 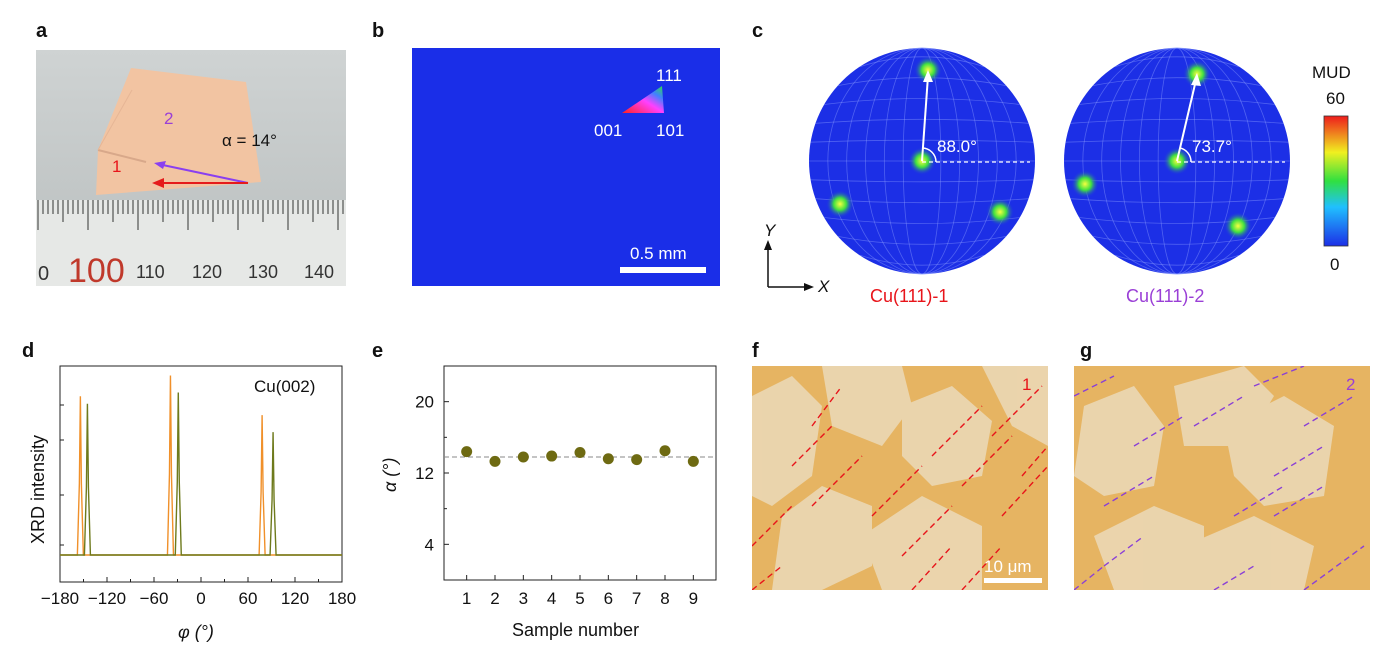 I want to click on scatter-plot-frame, so click(x=580, y=473).